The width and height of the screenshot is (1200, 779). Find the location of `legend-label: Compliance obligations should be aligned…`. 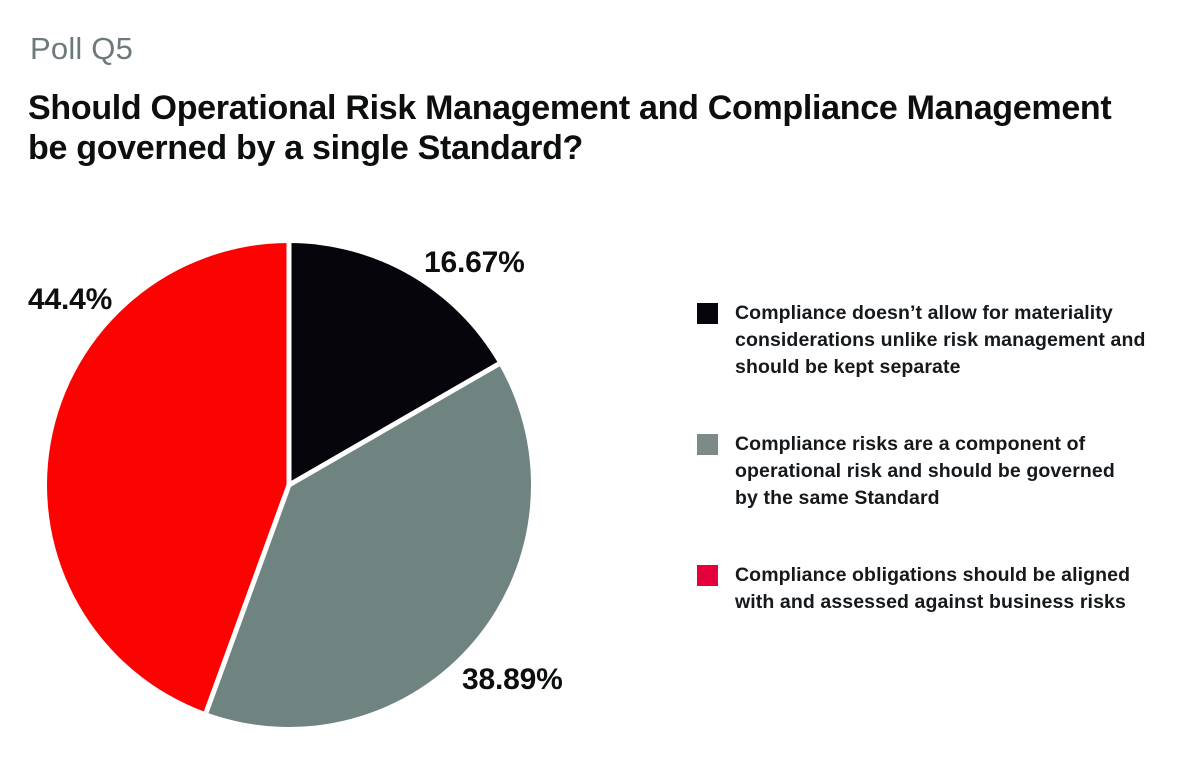

legend-label: Compliance obligations should be aligned… is located at coordinates (933, 588).